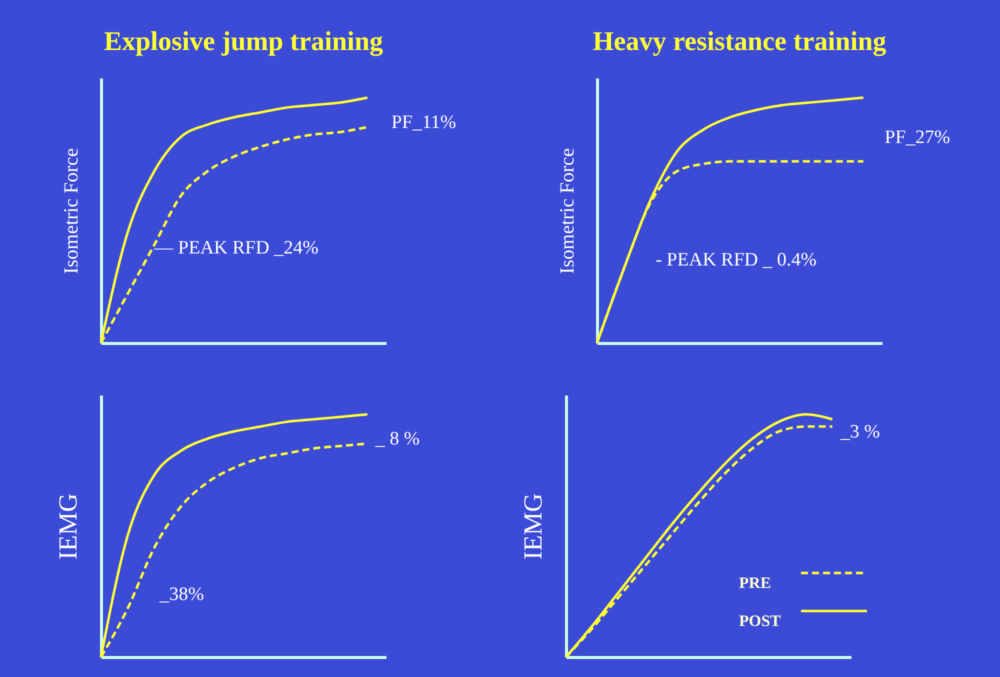  I want to click on annotation: _3 %, so click(859, 431).